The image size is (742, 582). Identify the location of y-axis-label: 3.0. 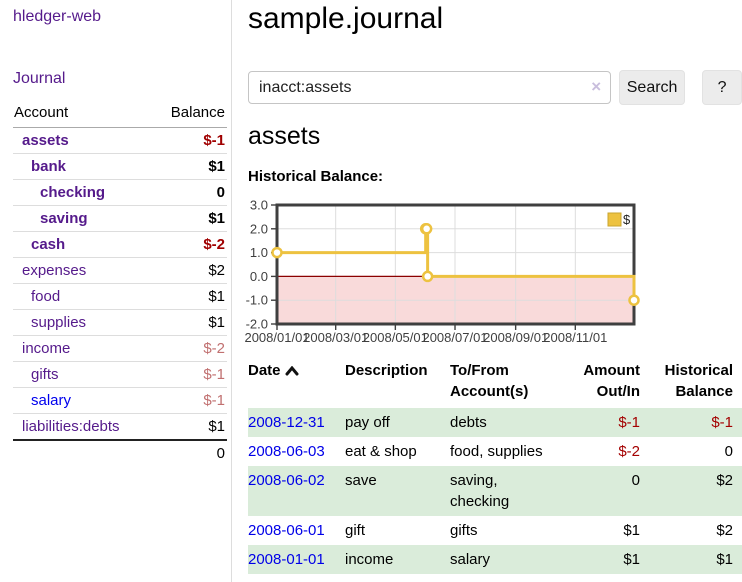
(259, 205).